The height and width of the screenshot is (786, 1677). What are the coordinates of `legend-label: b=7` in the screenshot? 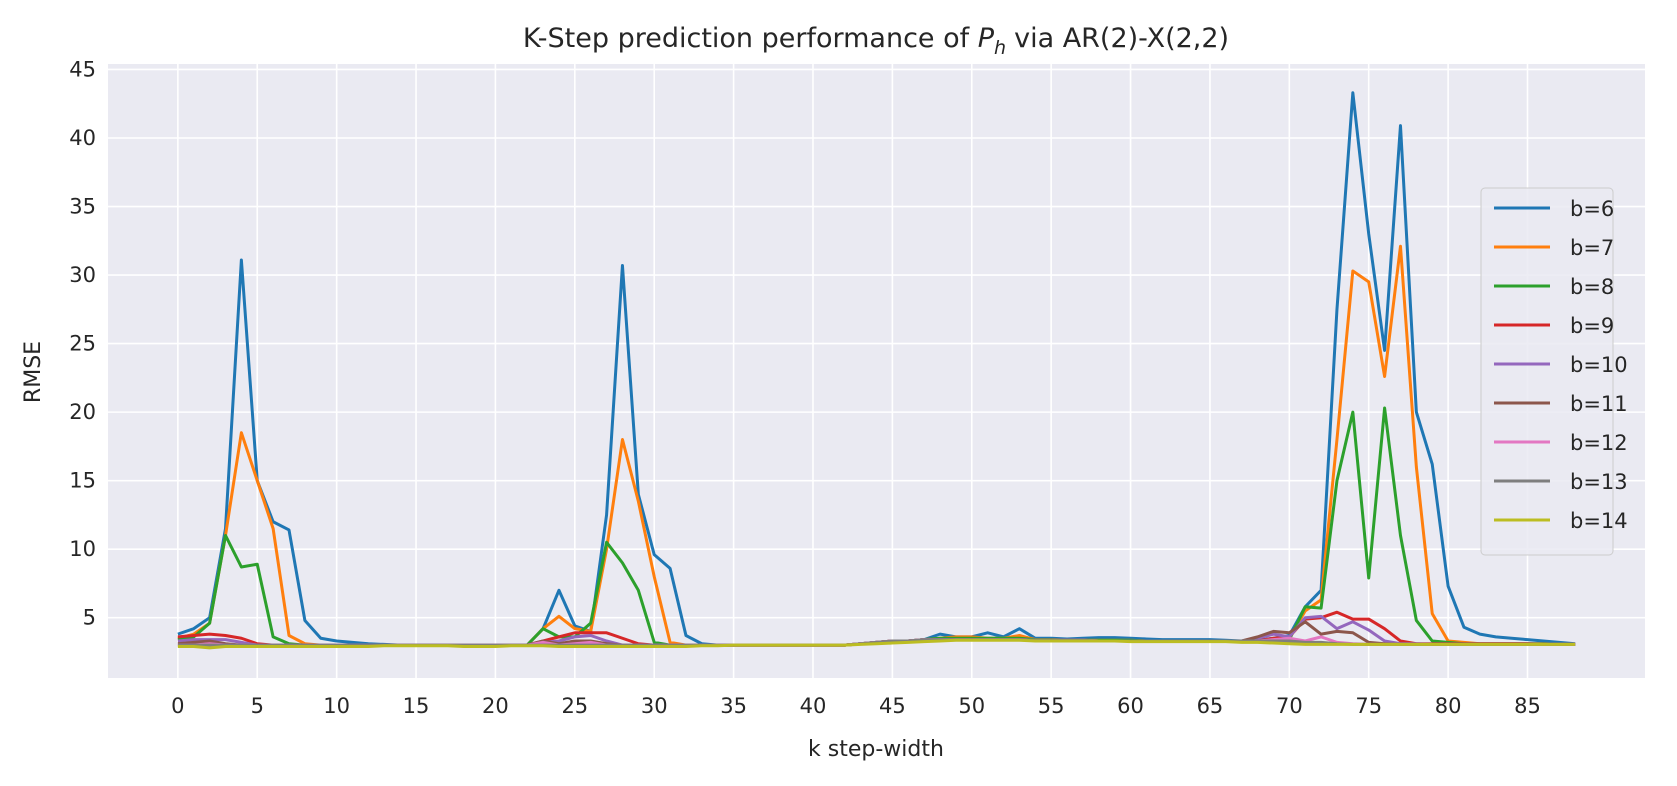 It's located at (1592, 248).